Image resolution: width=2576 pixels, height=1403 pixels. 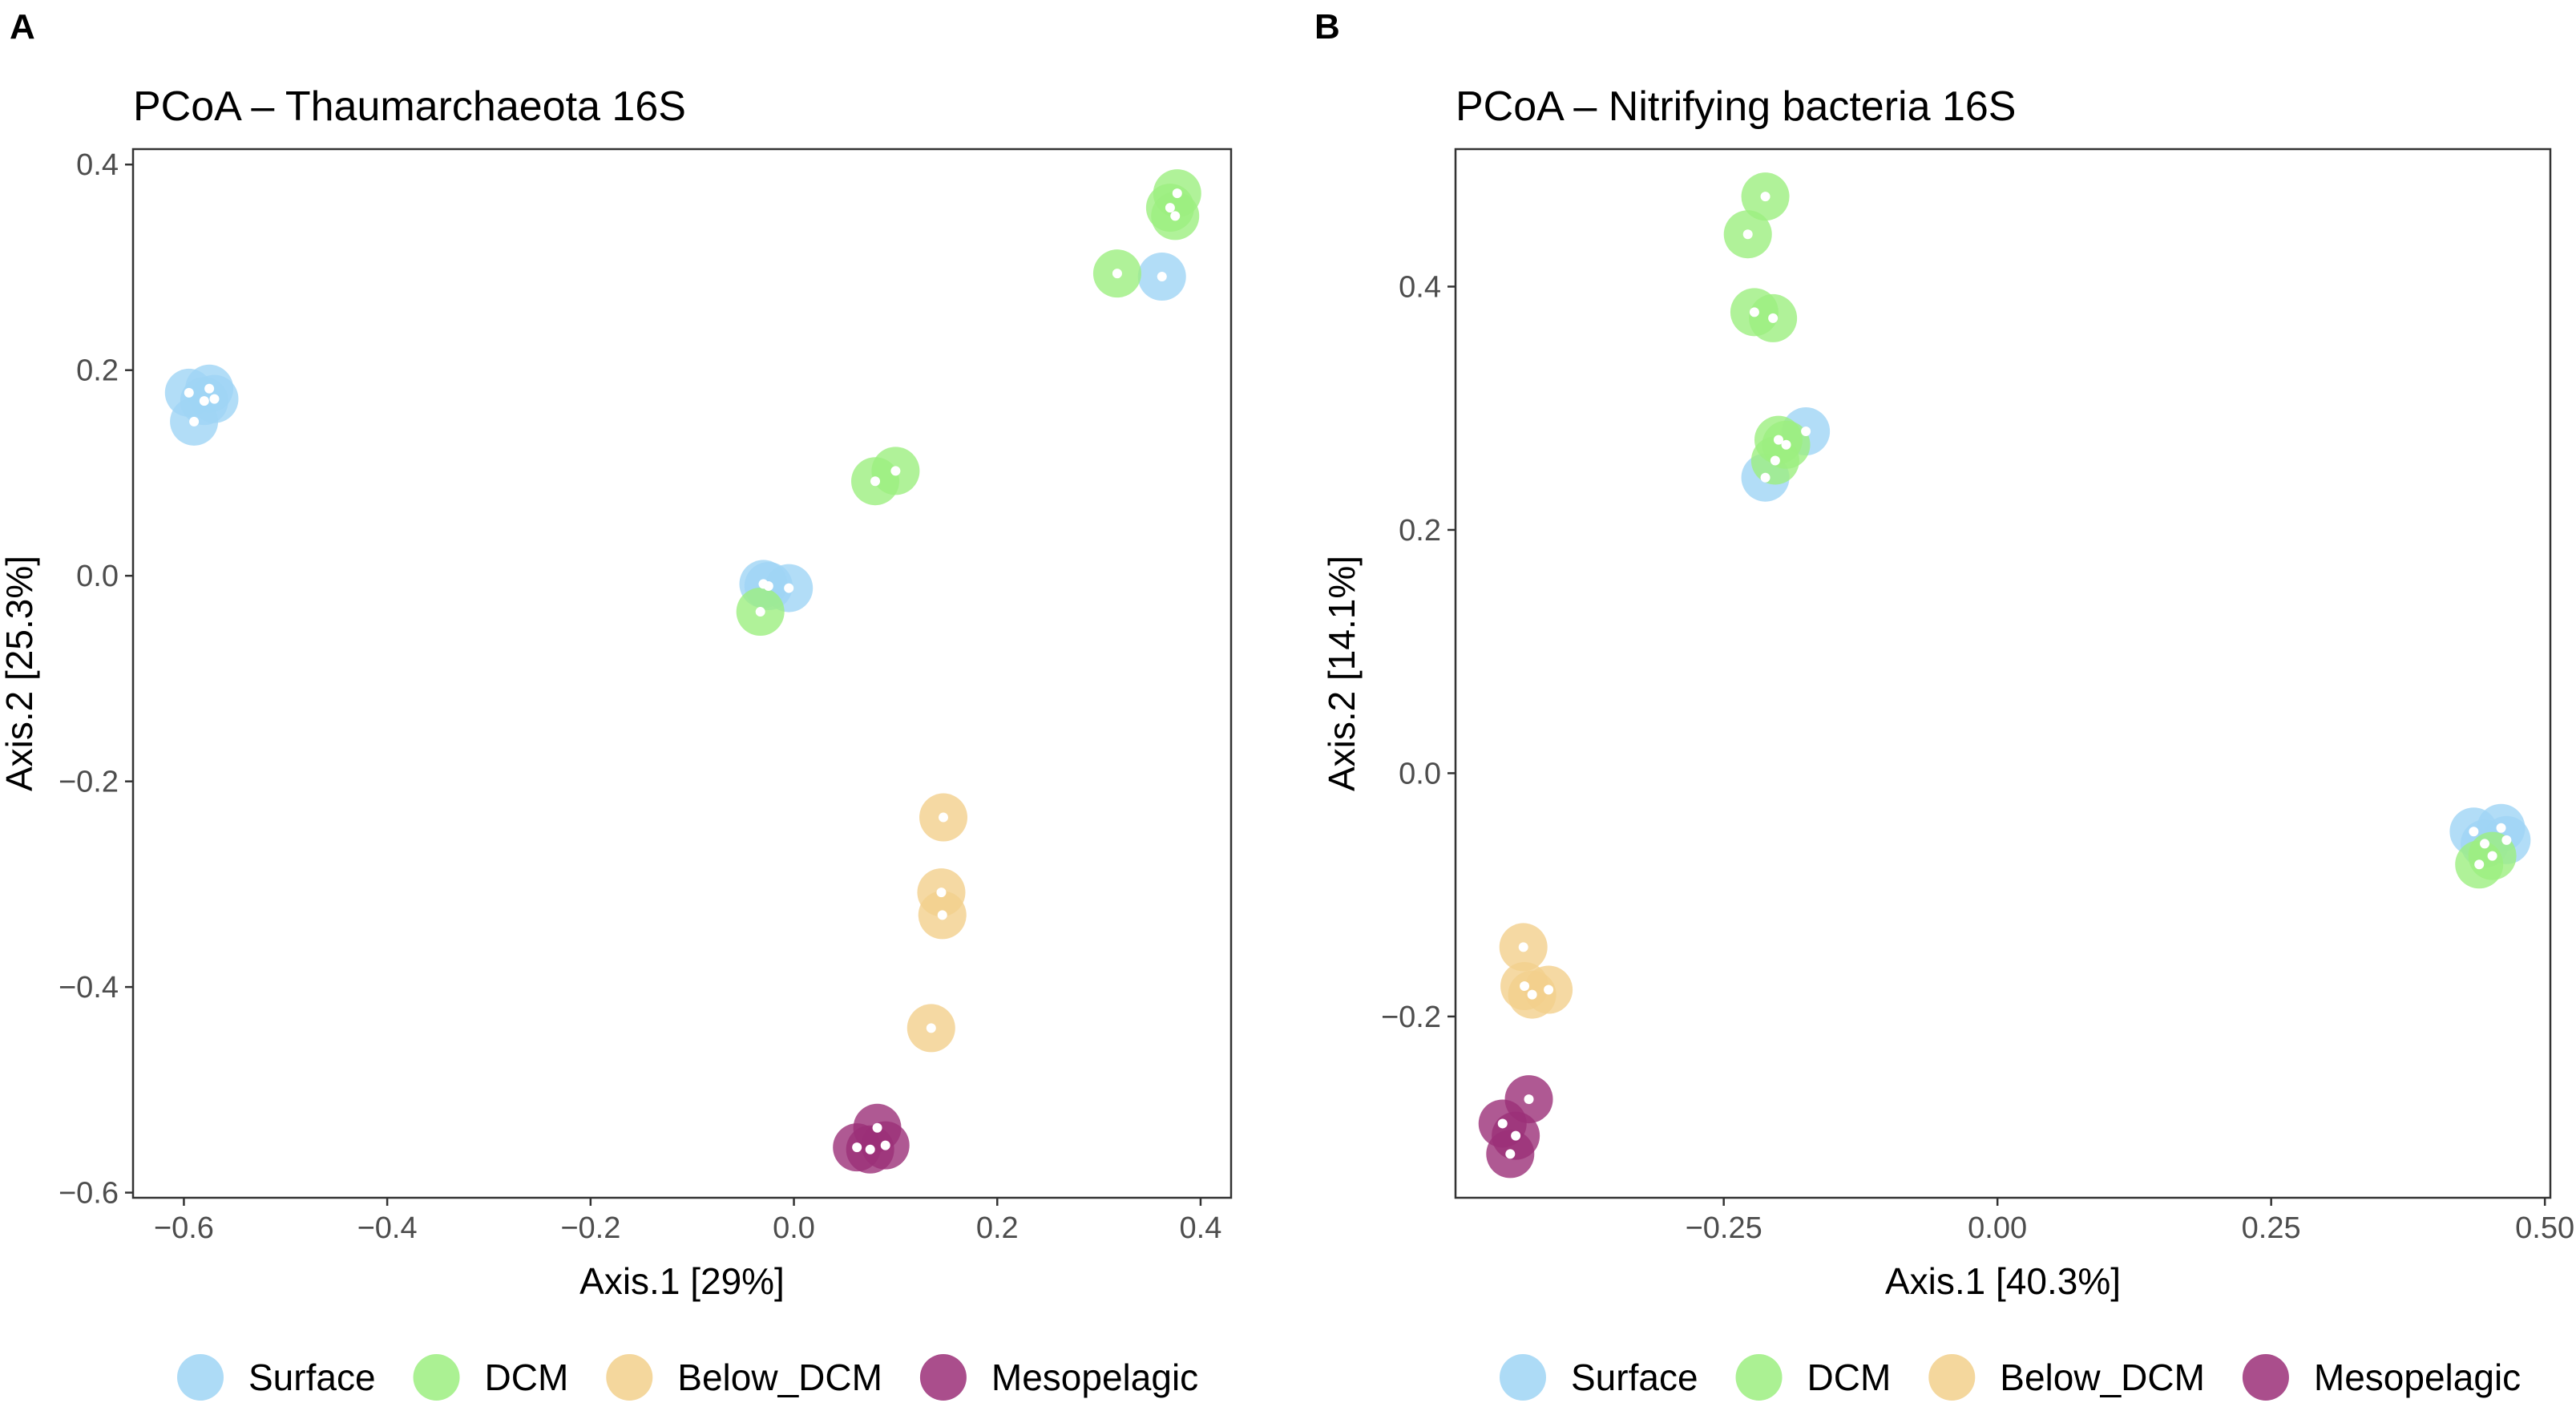 What do you see at coordinates (794, 1228) in the screenshot?
I see `panel-a-x-tick-label: 0.0` at bounding box center [794, 1228].